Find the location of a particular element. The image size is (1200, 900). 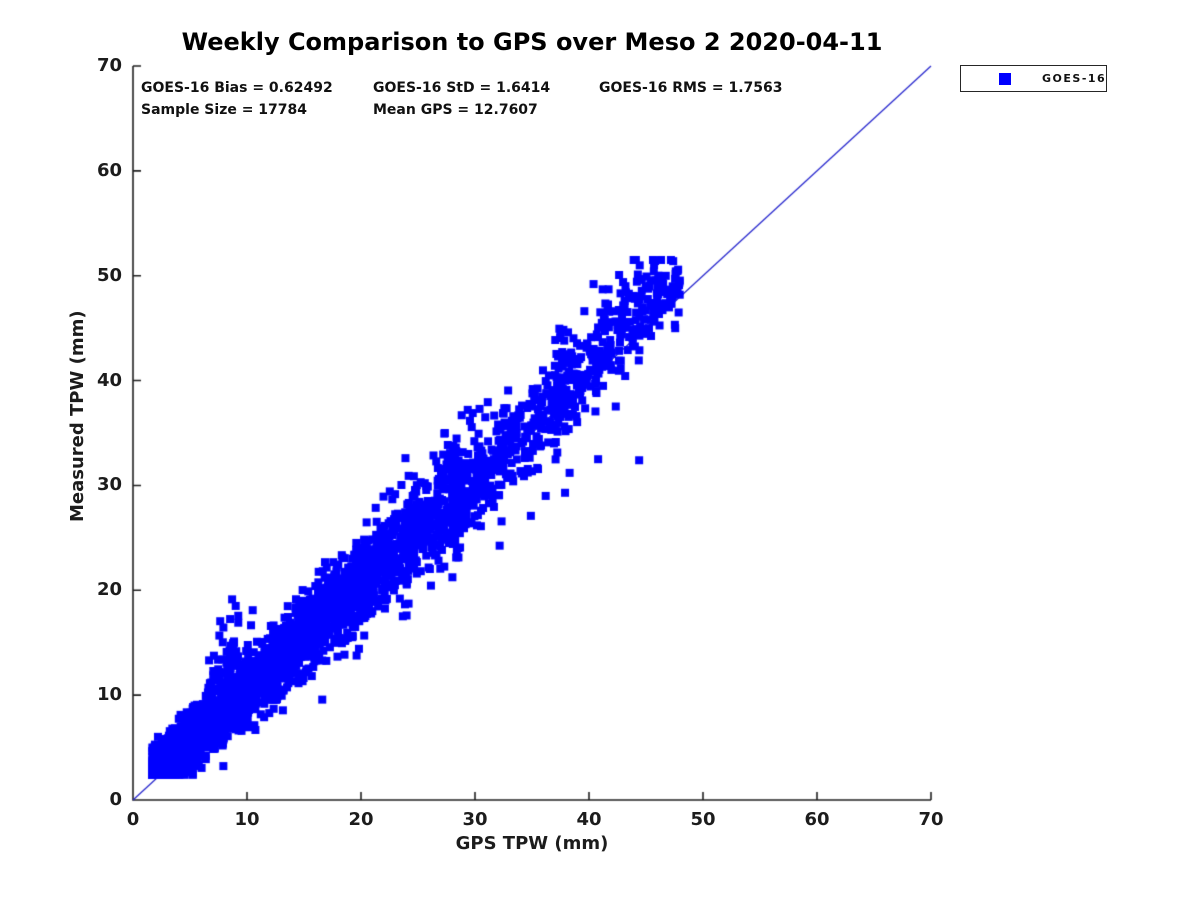

x-axis-label: GPS TPW (mm) is located at coordinates (532, 843).